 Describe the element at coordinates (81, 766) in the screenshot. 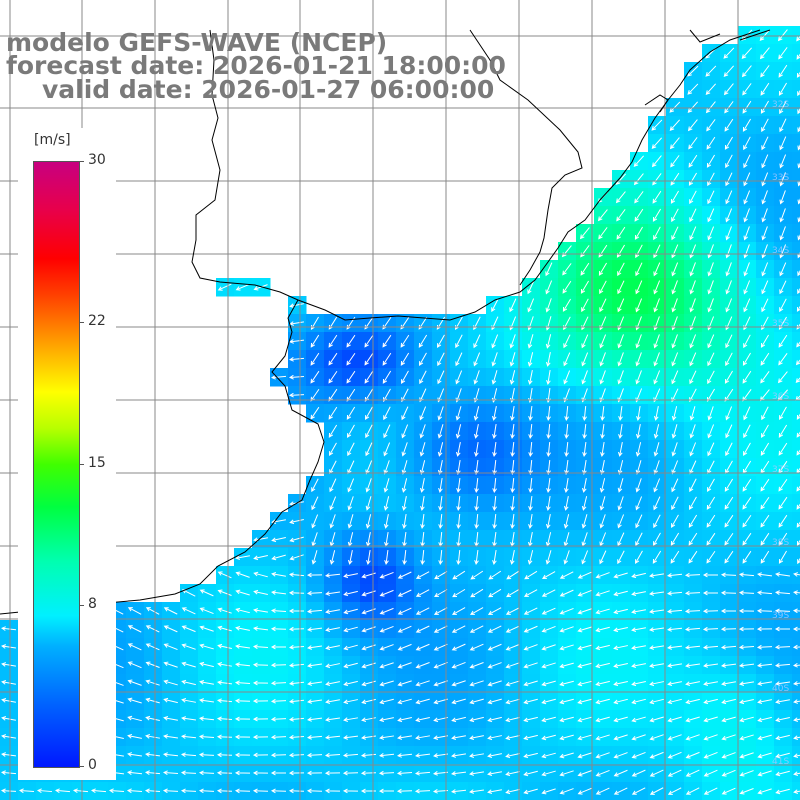

I see `colorbar-tick-mark` at that location.